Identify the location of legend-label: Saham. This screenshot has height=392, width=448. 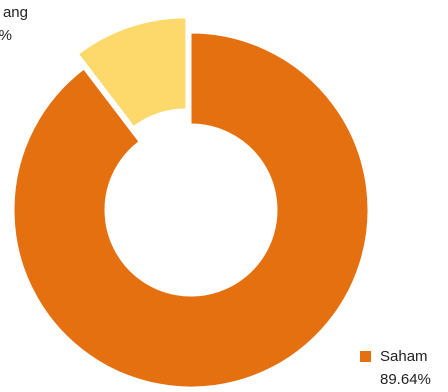
(404, 356).